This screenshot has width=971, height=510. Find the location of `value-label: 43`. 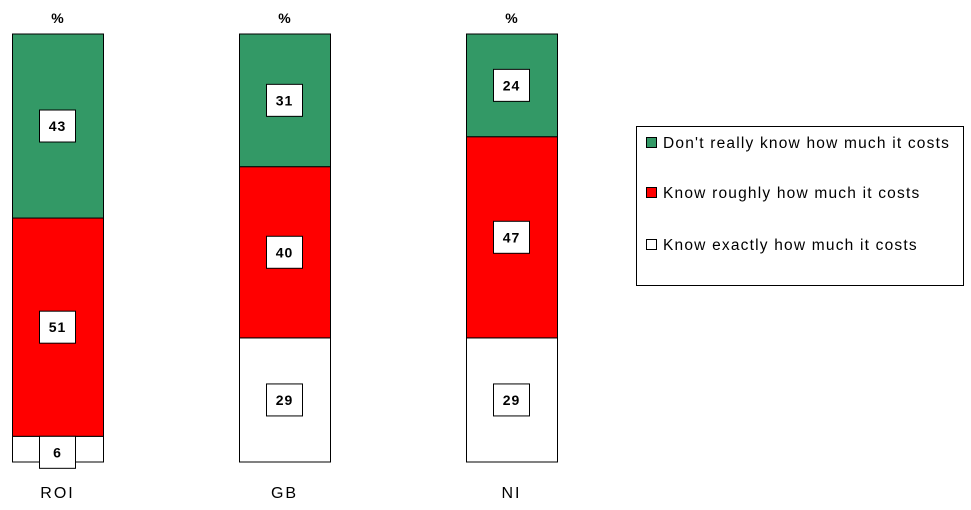

value-label: 43 is located at coordinates (58, 126).